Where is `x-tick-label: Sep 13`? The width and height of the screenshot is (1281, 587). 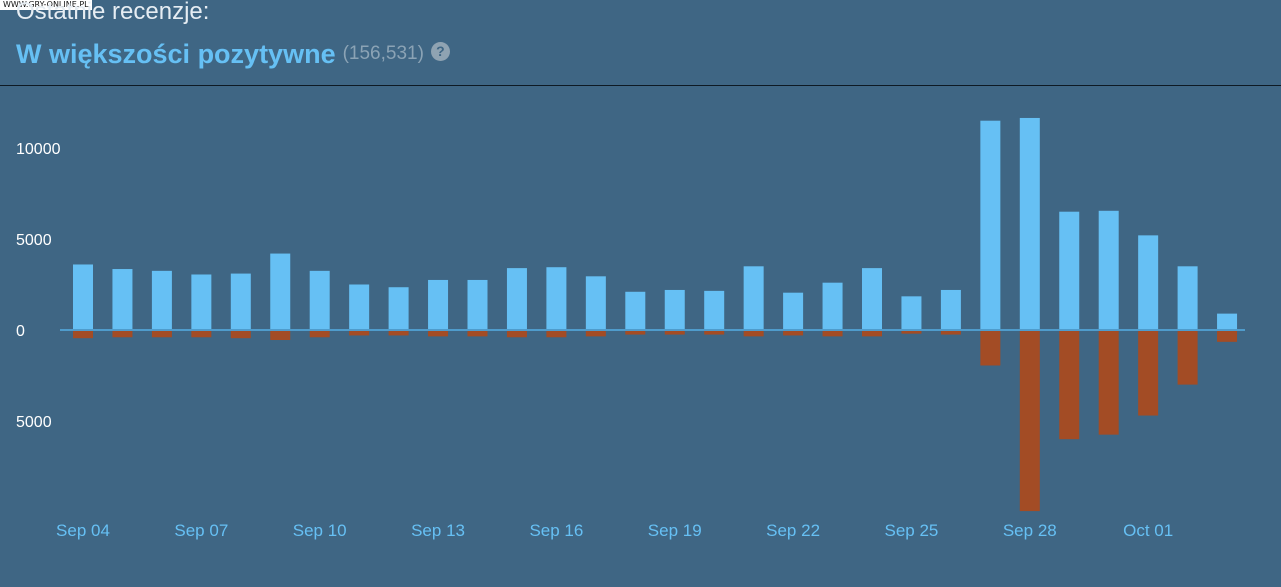 x-tick-label: Sep 13 is located at coordinates (438, 530).